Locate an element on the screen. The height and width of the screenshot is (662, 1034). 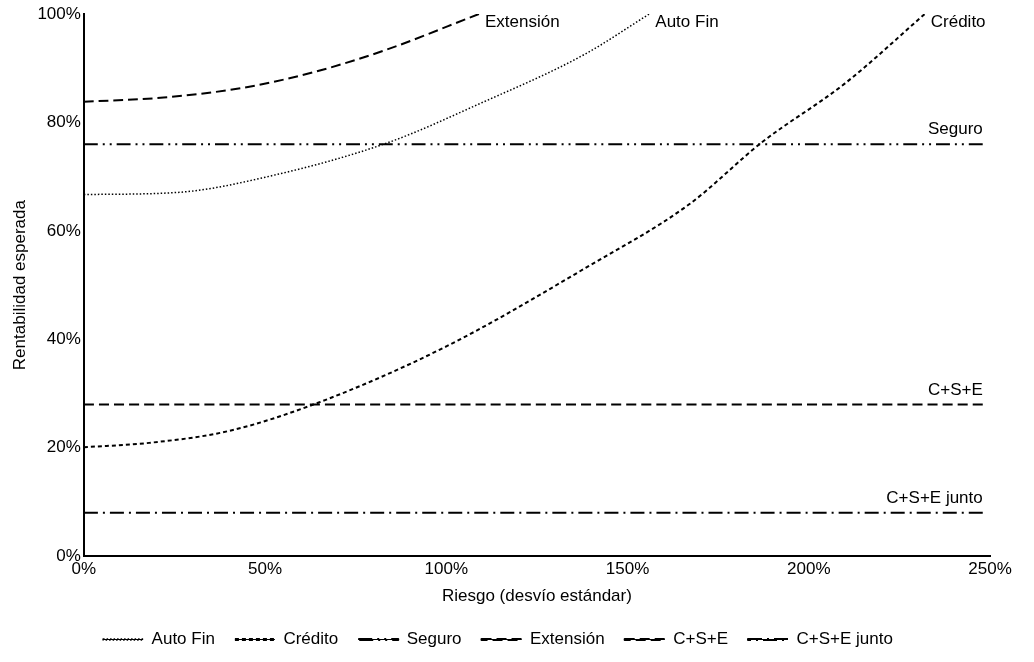
x-tick-label: 100% is located at coordinates (446, 569).